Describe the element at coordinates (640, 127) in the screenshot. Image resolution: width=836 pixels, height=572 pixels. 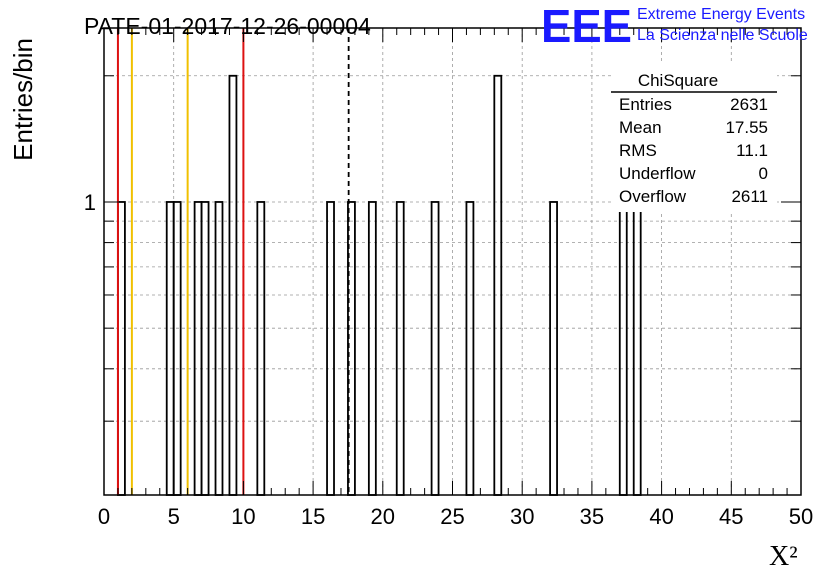
I see `stats-row-label: Mean` at that location.